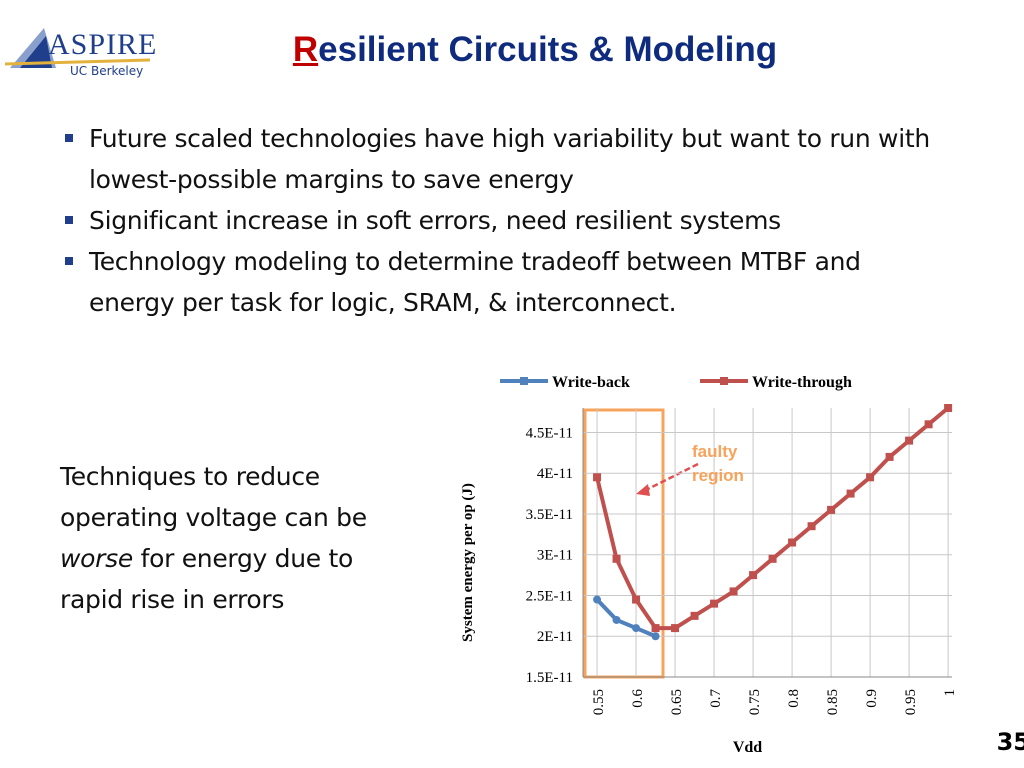  What do you see at coordinates (872, 698) in the screenshot?
I see `x-tick-label: 0.9` at bounding box center [872, 698].